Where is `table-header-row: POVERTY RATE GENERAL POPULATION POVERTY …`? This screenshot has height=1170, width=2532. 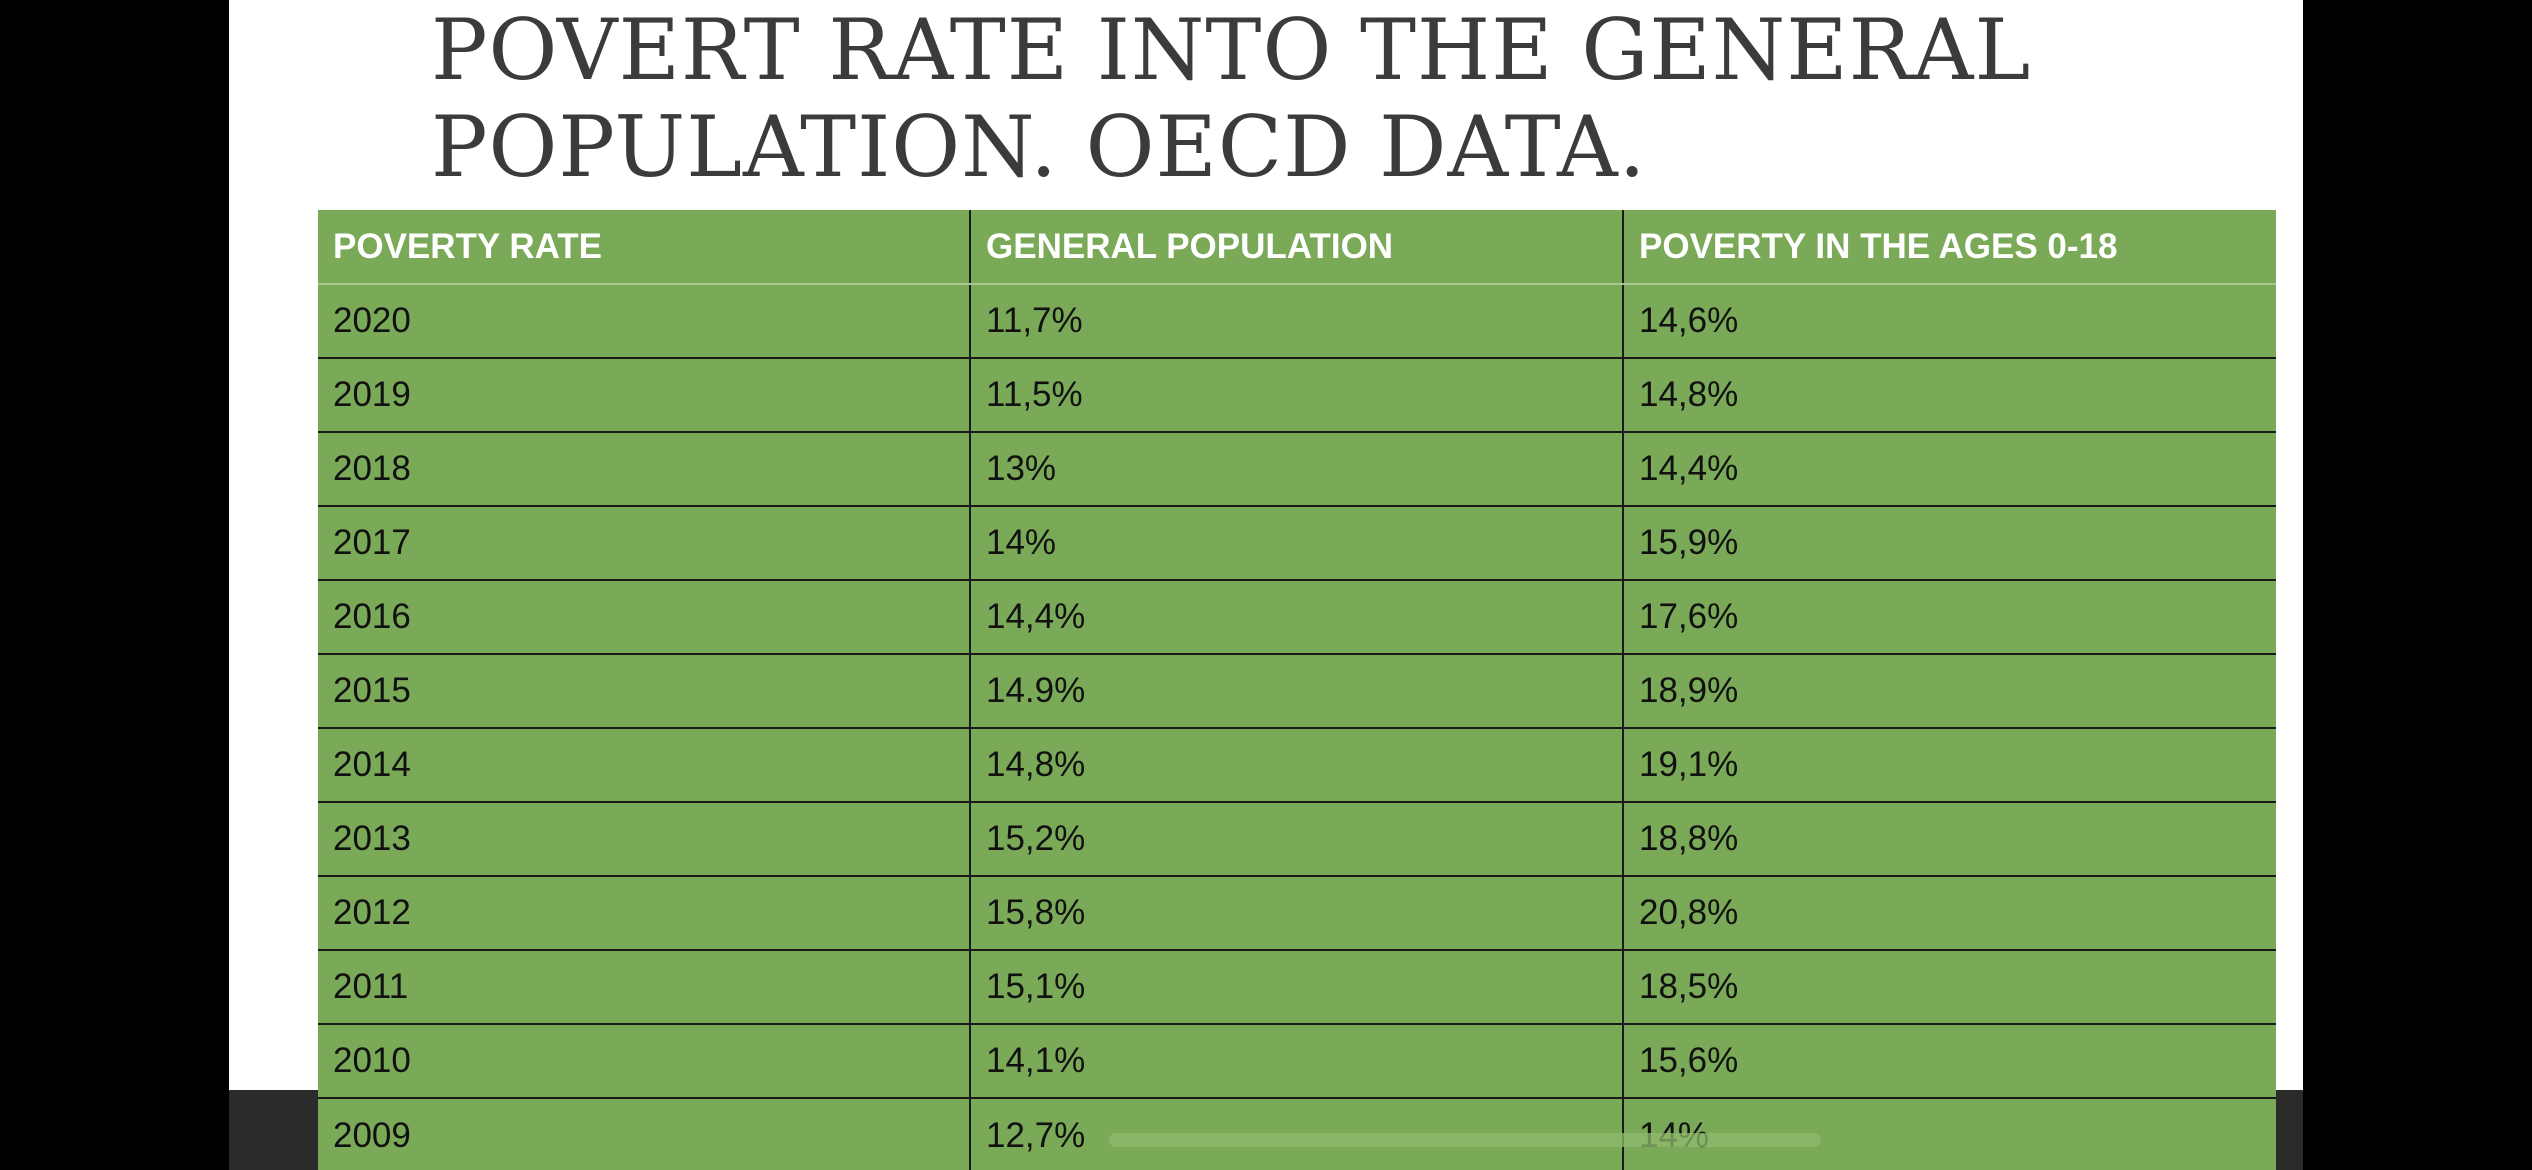 table-header-row: POVERTY RATE GENERAL POPULATION POVERTY … is located at coordinates (1297, 247).